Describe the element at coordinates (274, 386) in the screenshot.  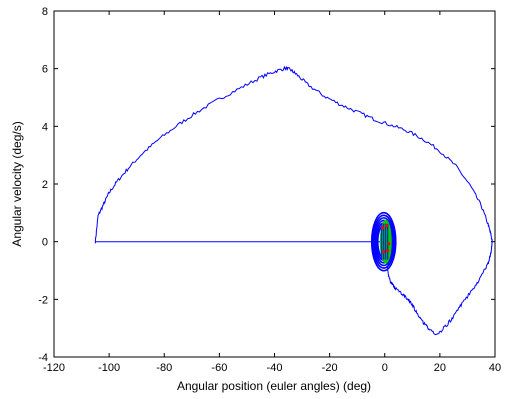
I see `x-axis-label: Angular position (euler angles) (deg)` at that location.